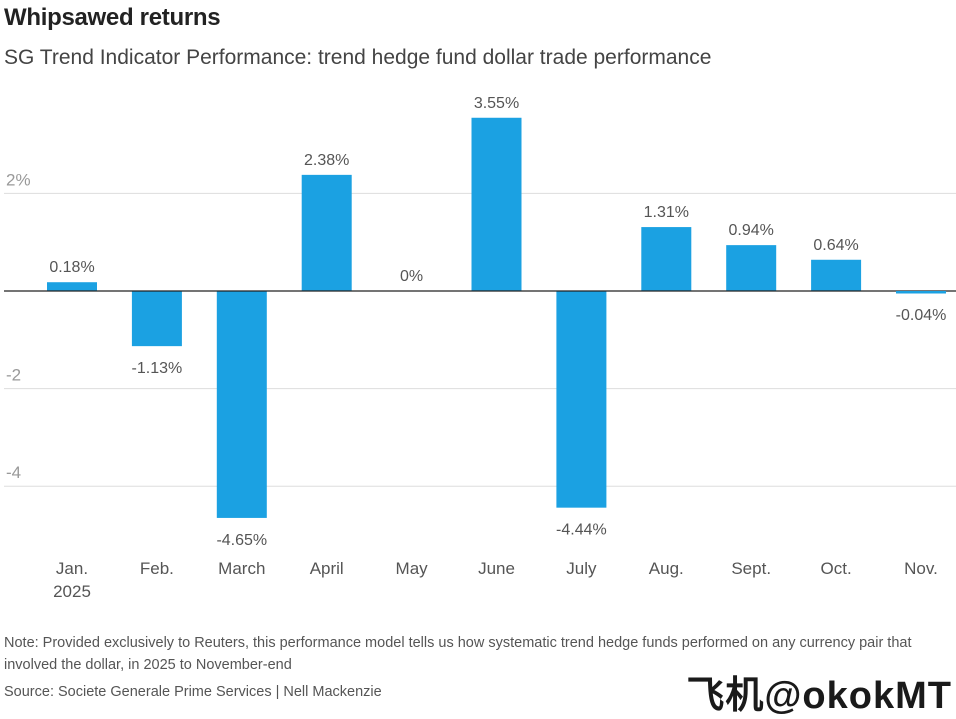 This screenshot has height=719, width=956. What do you see at coordinates (921, 292) in the screenshot?
I see `bar-small-marker` at bounding box center [921, 292].